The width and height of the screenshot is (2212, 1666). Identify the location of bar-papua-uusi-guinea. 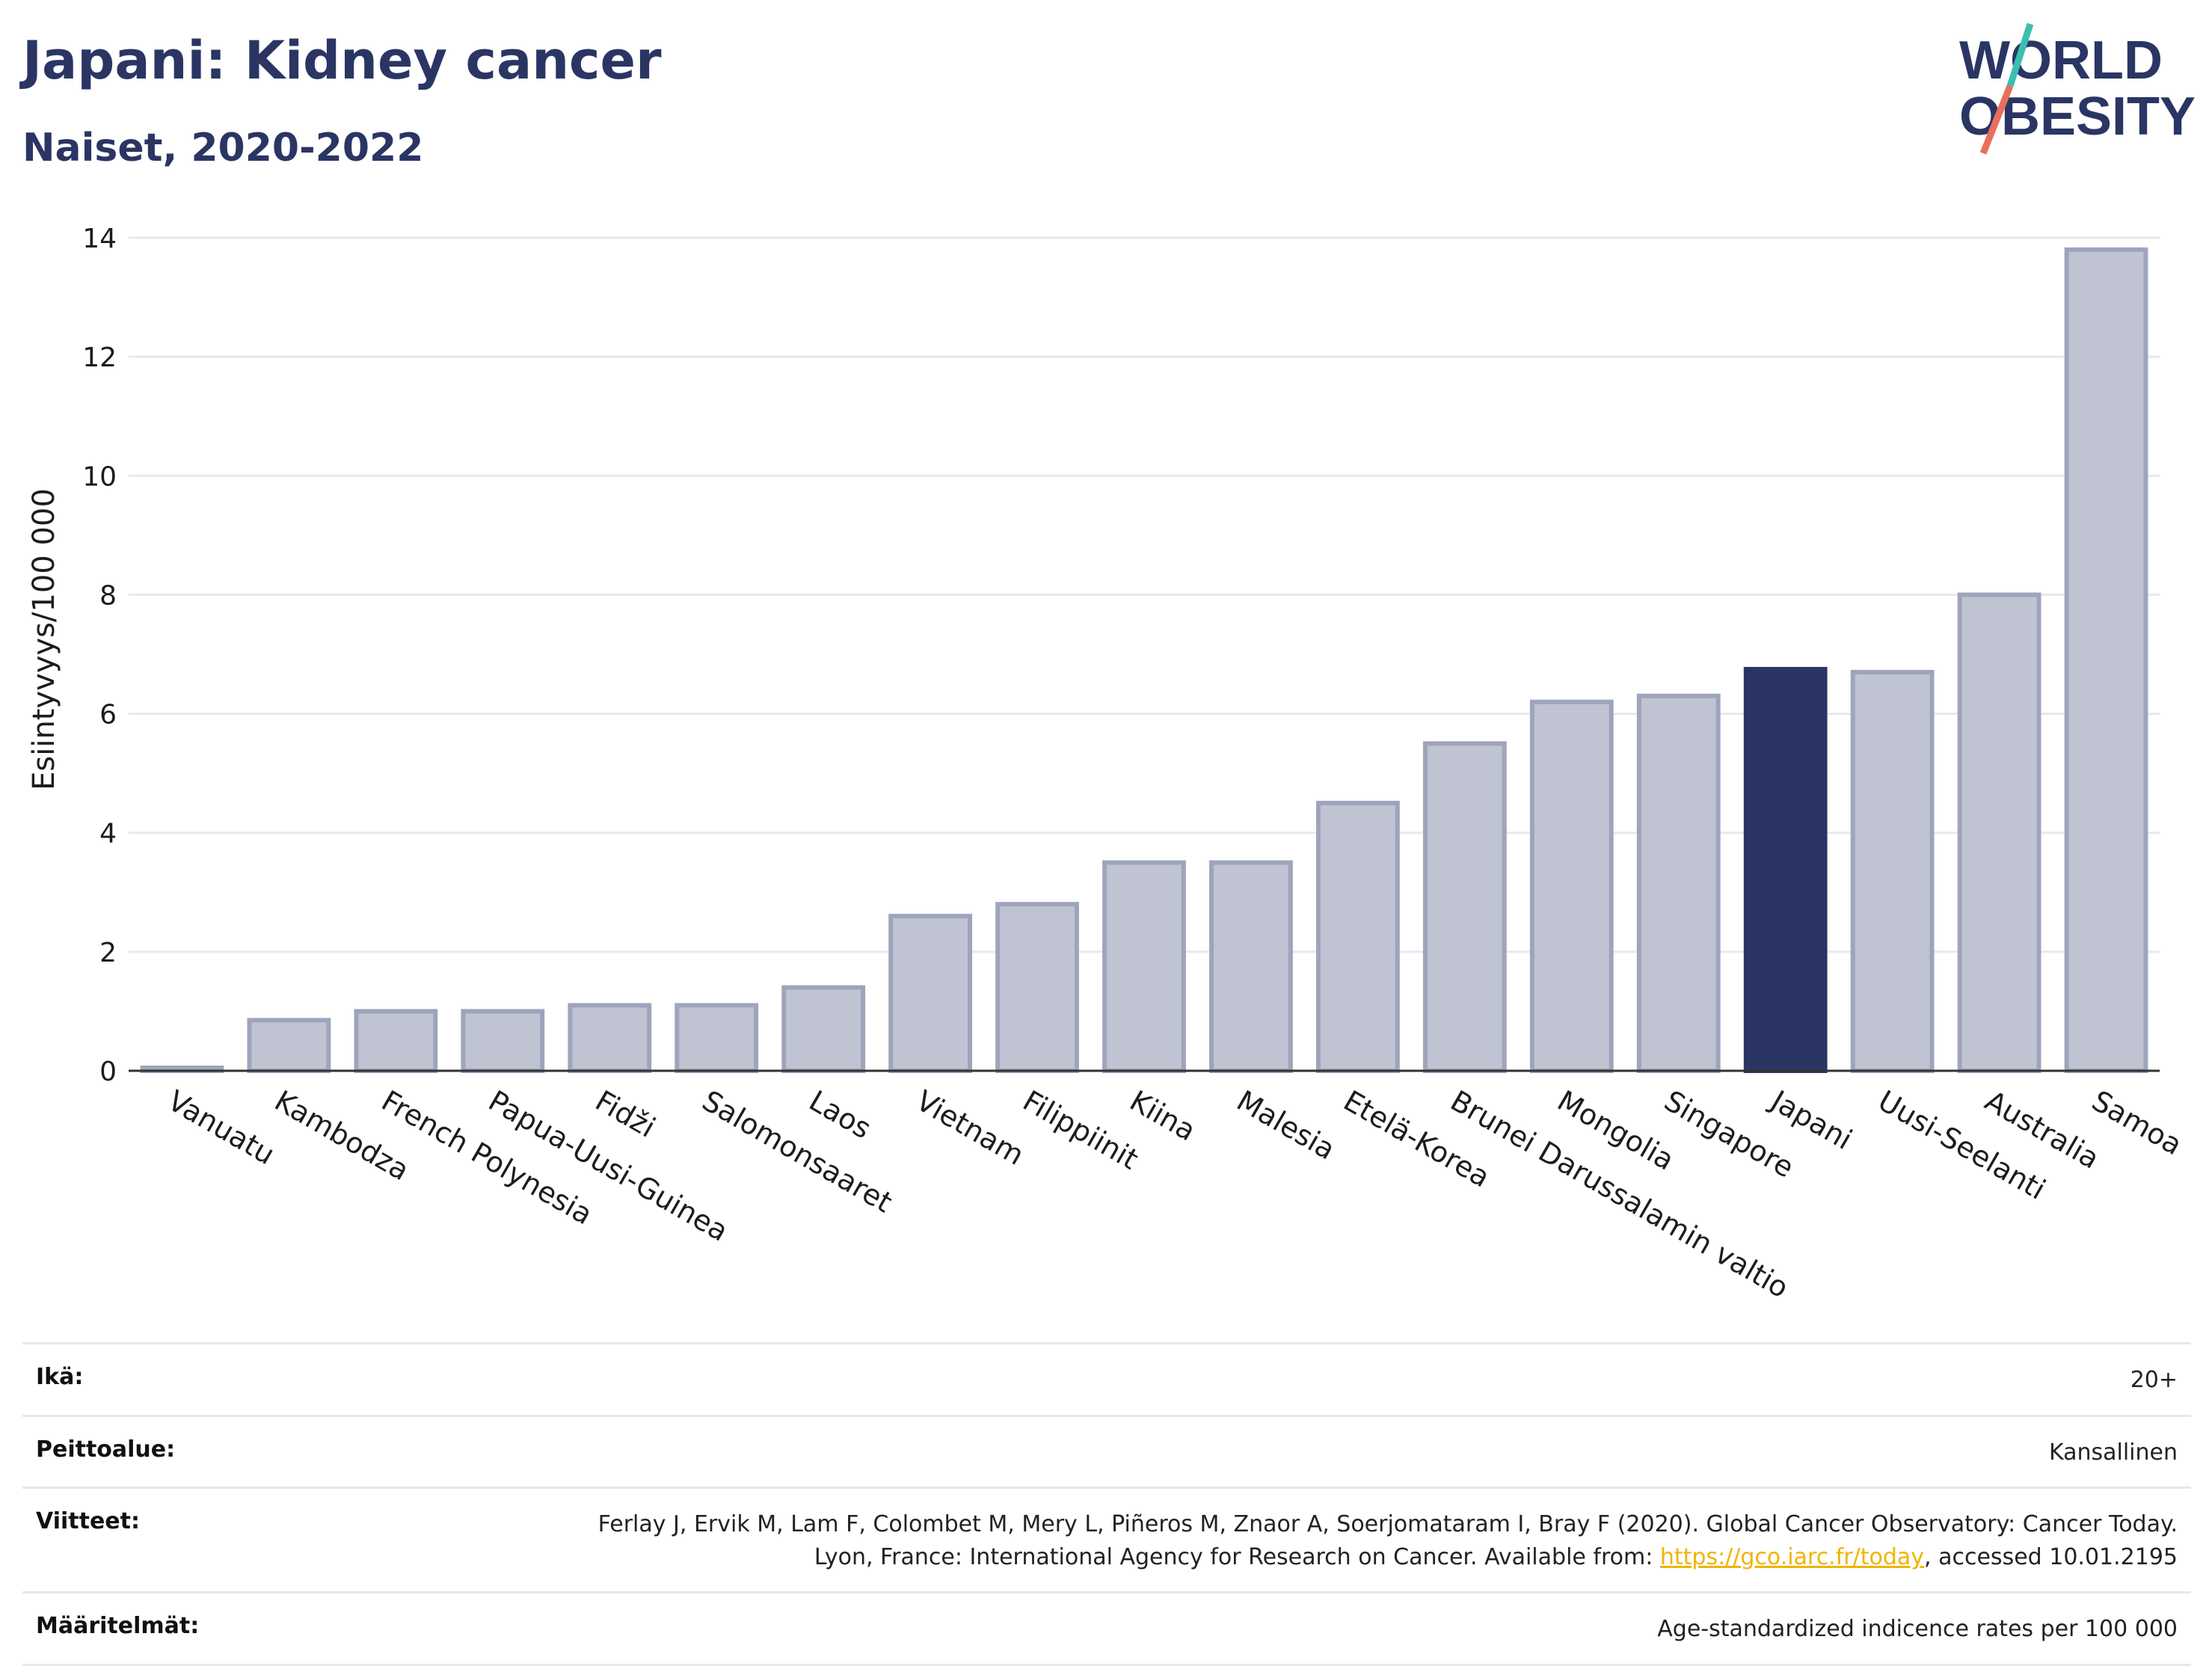
(503, 1041).